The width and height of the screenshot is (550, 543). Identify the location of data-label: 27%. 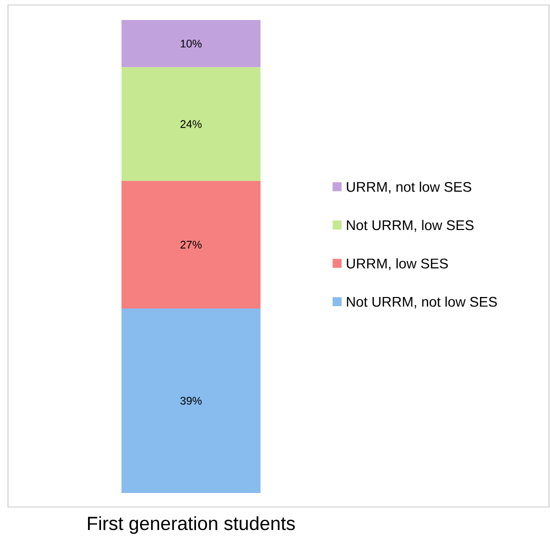
(191, 244).